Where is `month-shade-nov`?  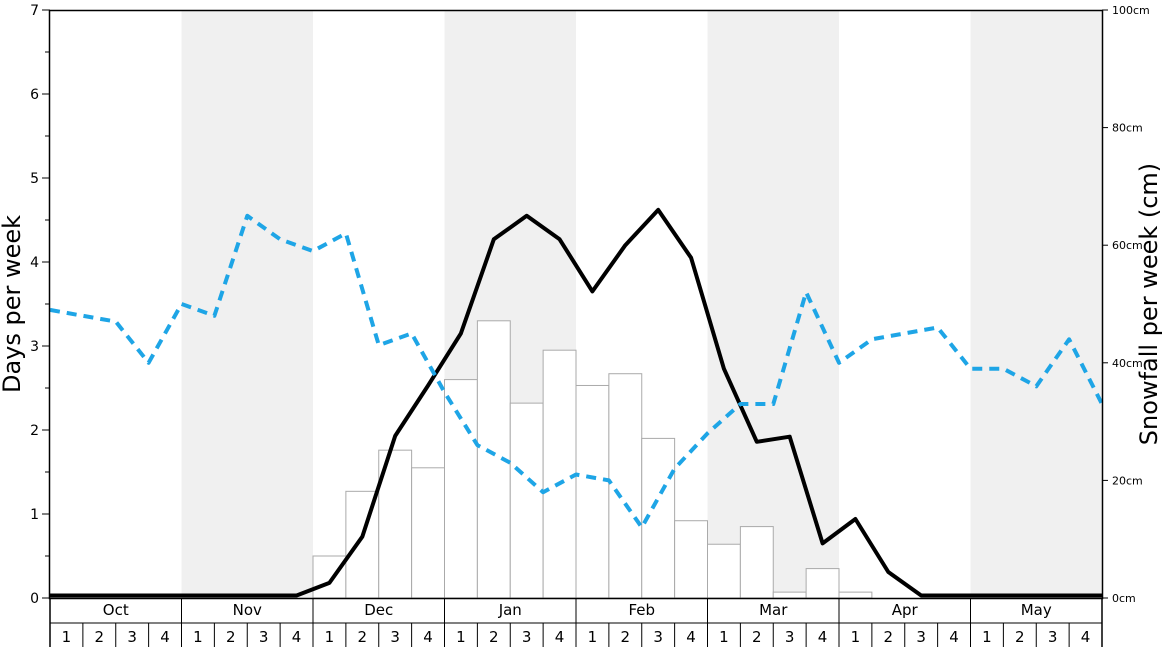
month-shade-nov is located at coordinates (247, 304).